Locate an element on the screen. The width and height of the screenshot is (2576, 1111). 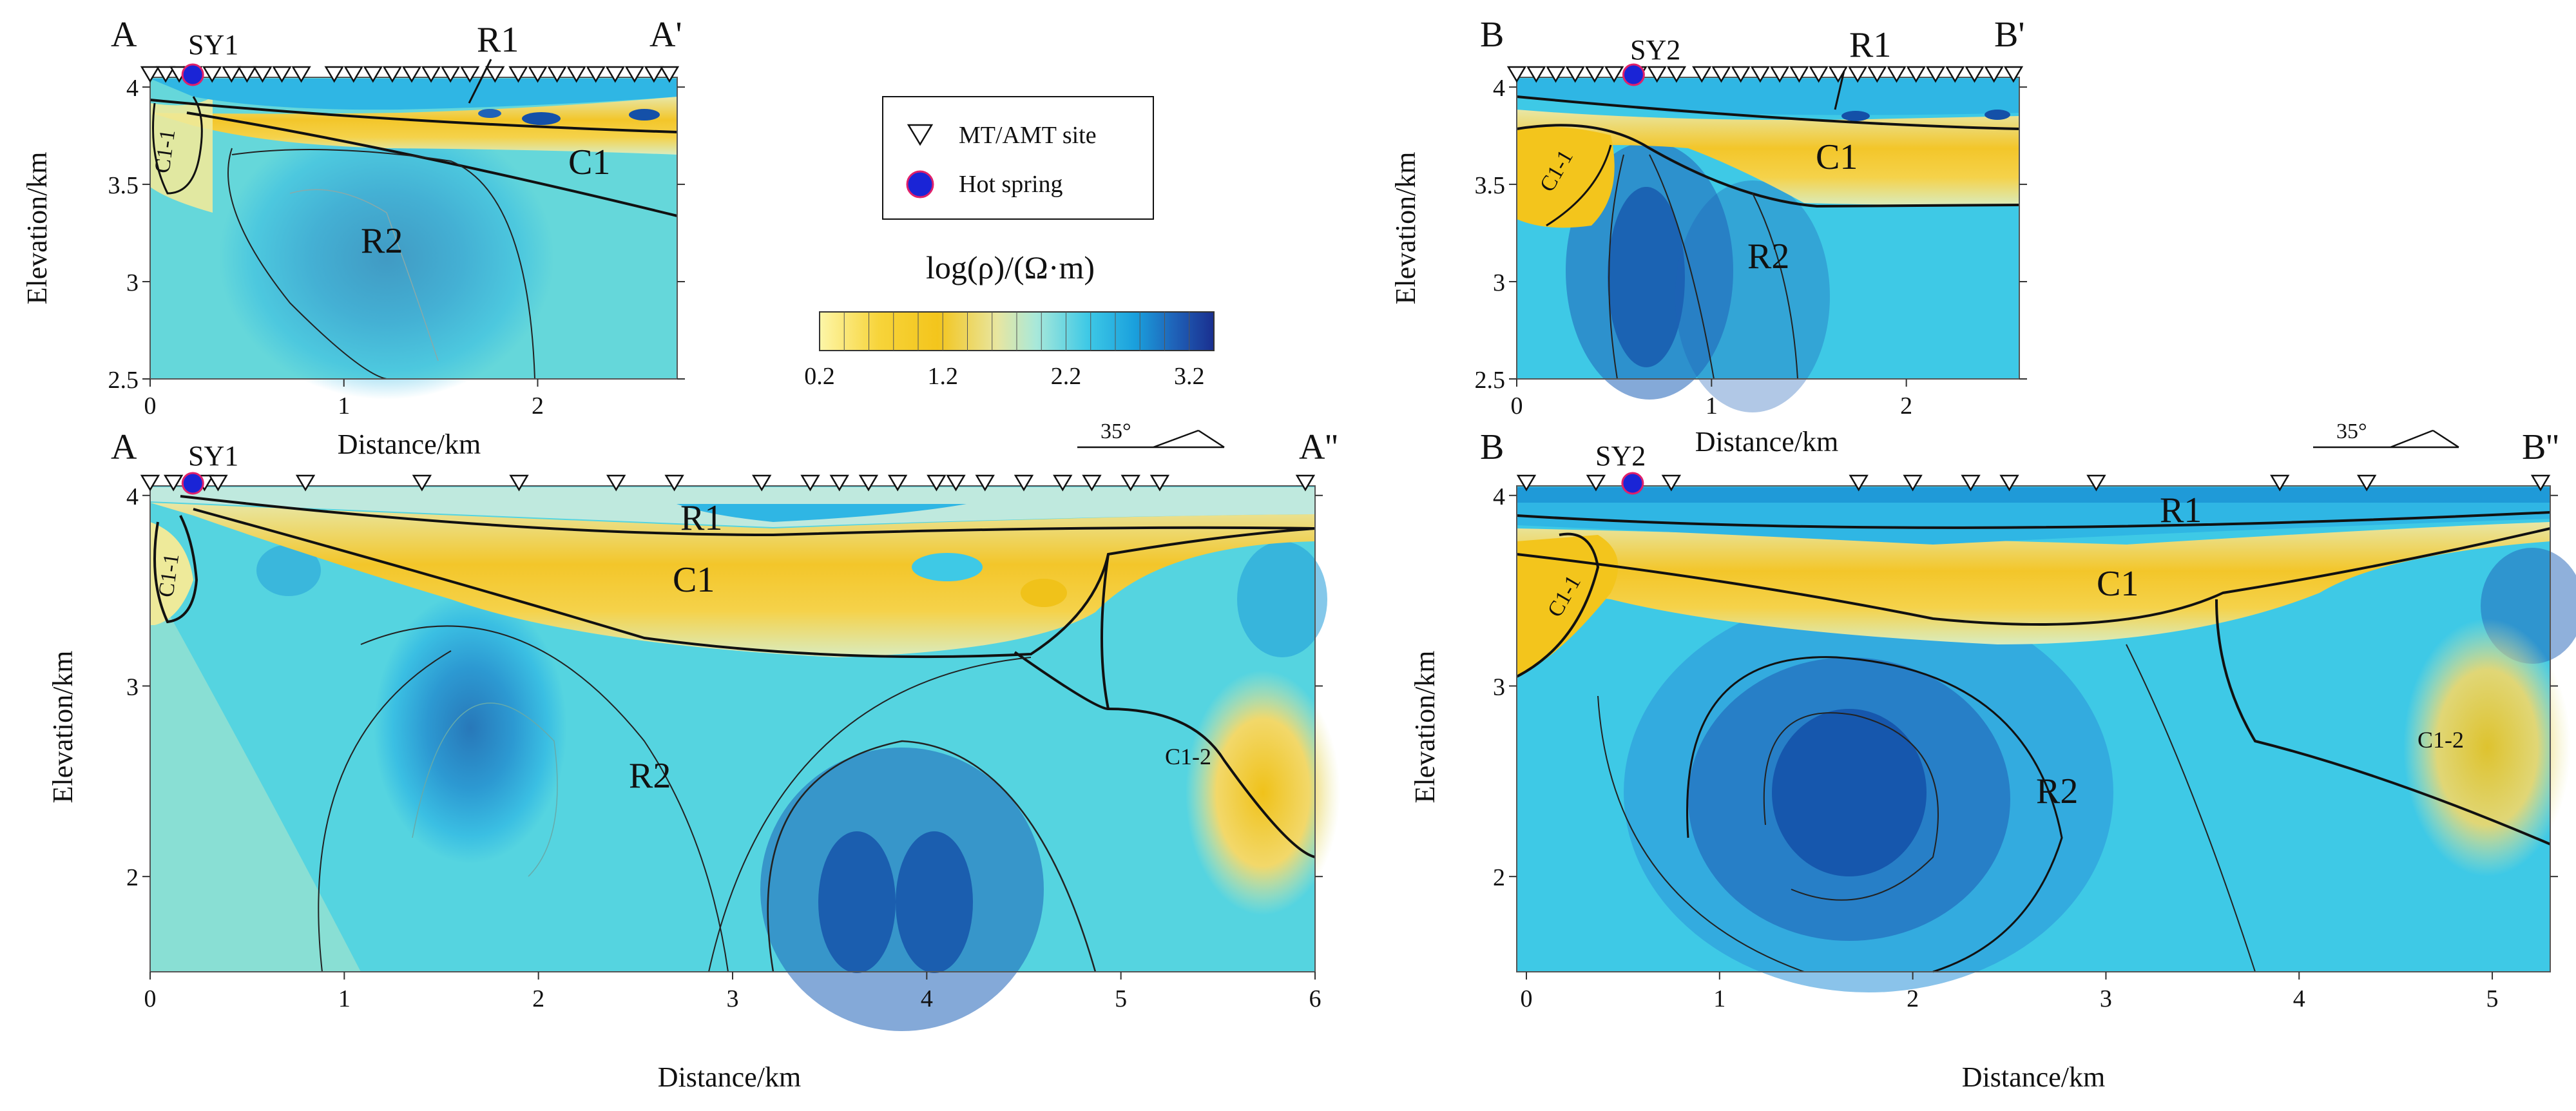
colorbar-title: log(ρ)/(Ω·m) is located at coordinates (1010, 267).